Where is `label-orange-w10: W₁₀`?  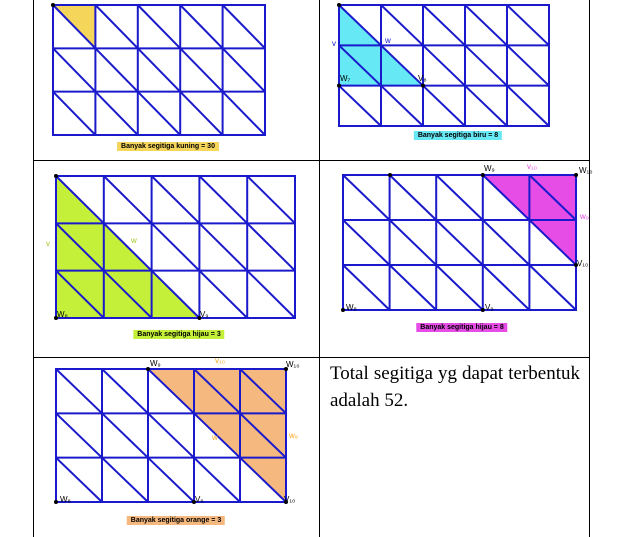
label-orange-w10: W₁₀ is located at coordinates (293, 364).